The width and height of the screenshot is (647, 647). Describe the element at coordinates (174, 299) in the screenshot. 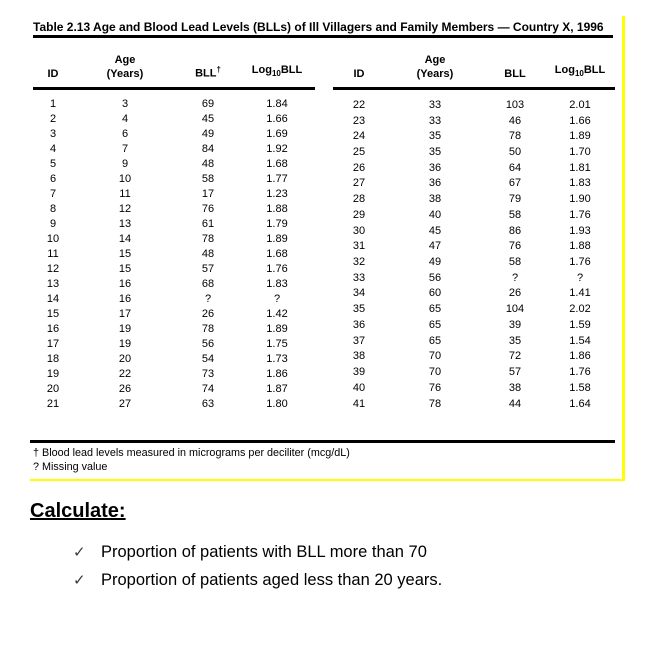

I see `table-row: 14 16??` at that location.